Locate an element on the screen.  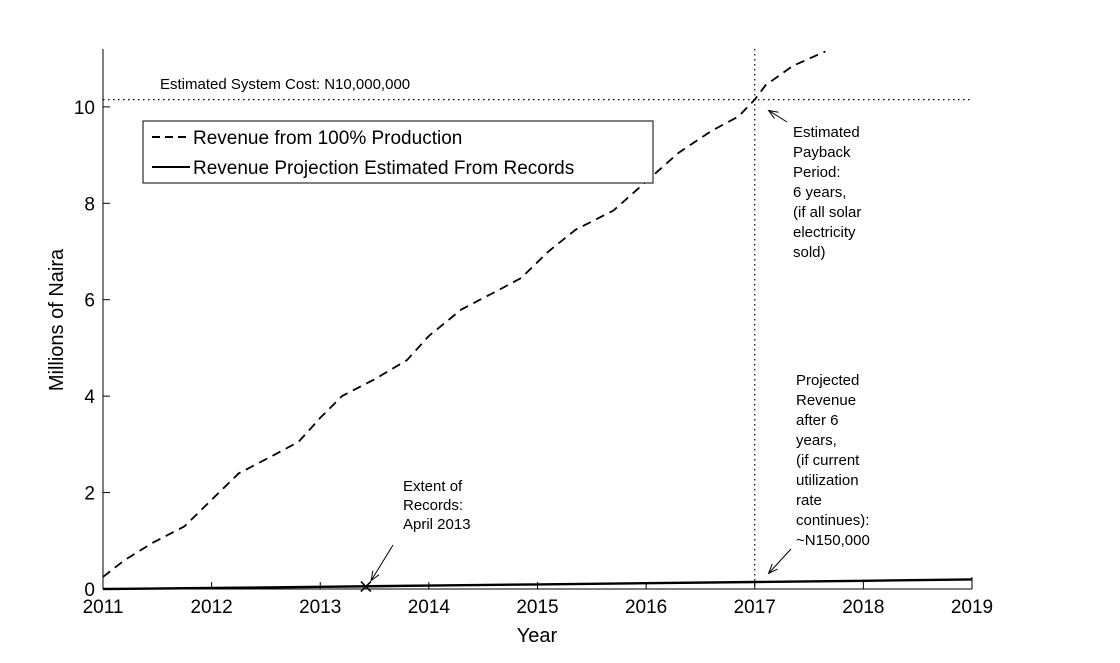
annotation-payback-line-6: sold) is located at coordinates (809, 252).